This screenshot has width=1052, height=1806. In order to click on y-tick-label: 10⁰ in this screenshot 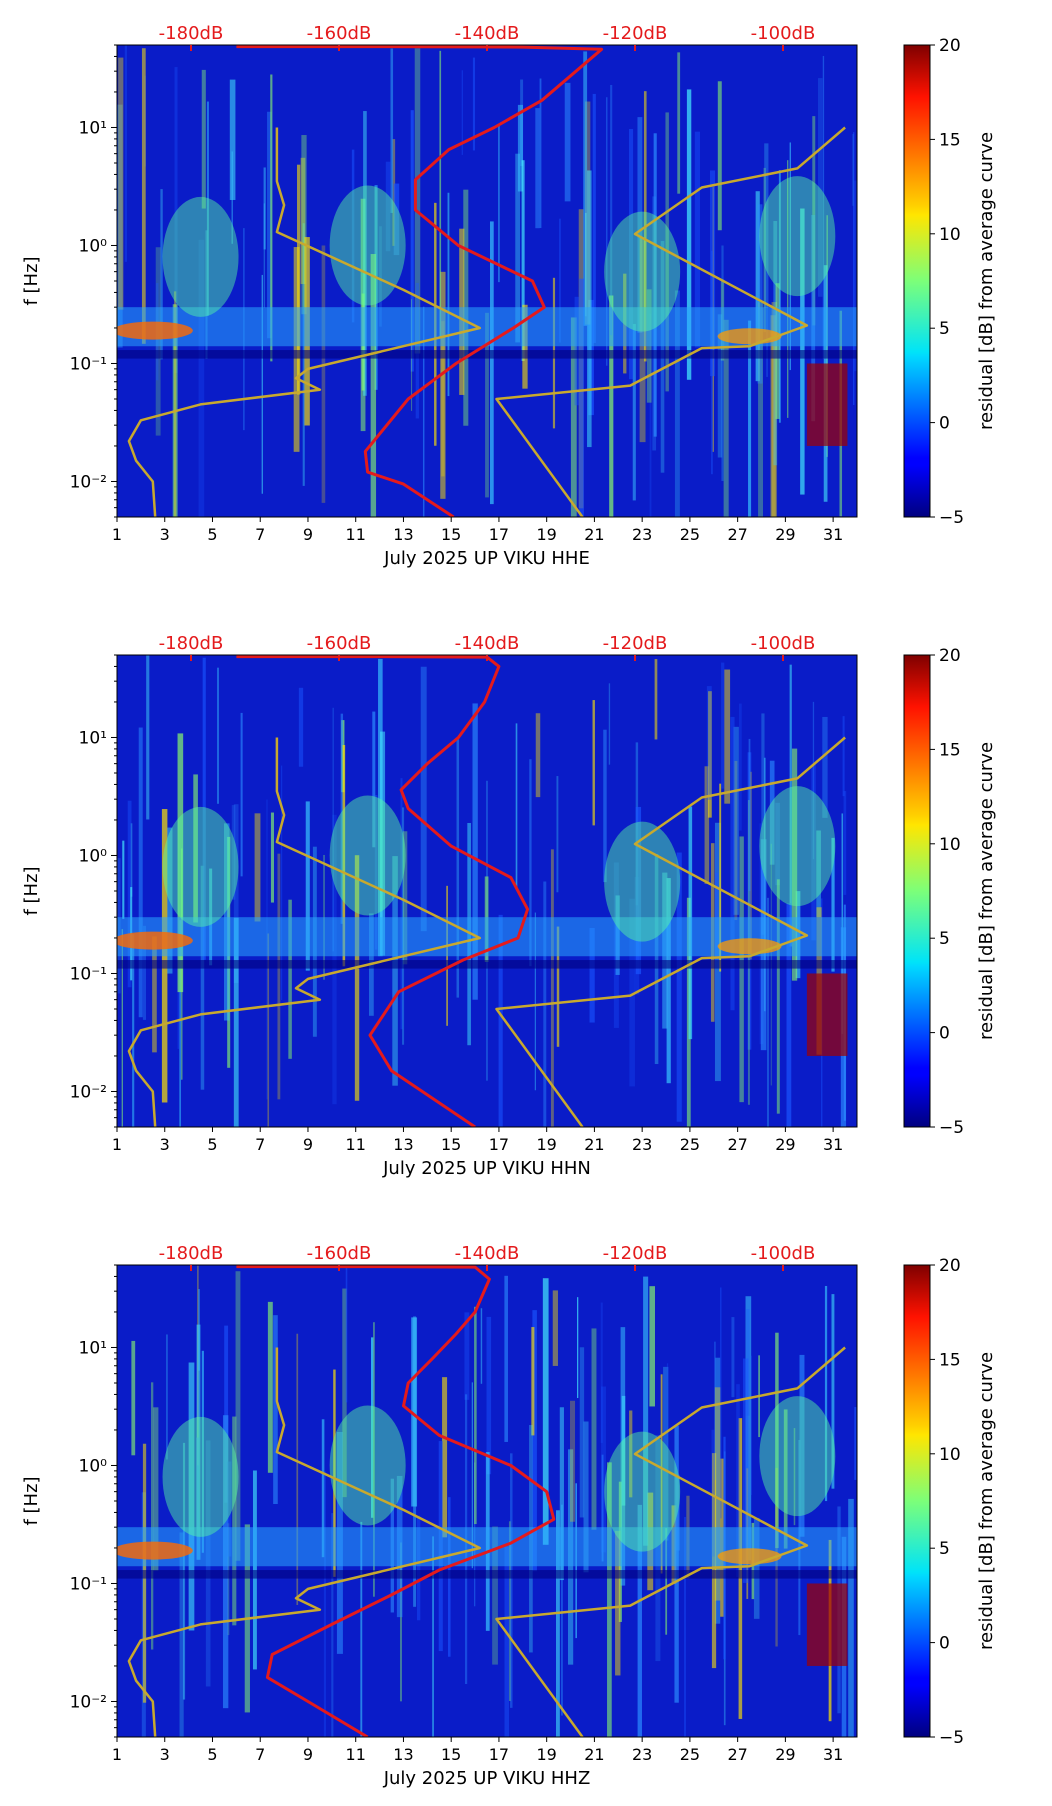, I will do `click(93, 246)`.